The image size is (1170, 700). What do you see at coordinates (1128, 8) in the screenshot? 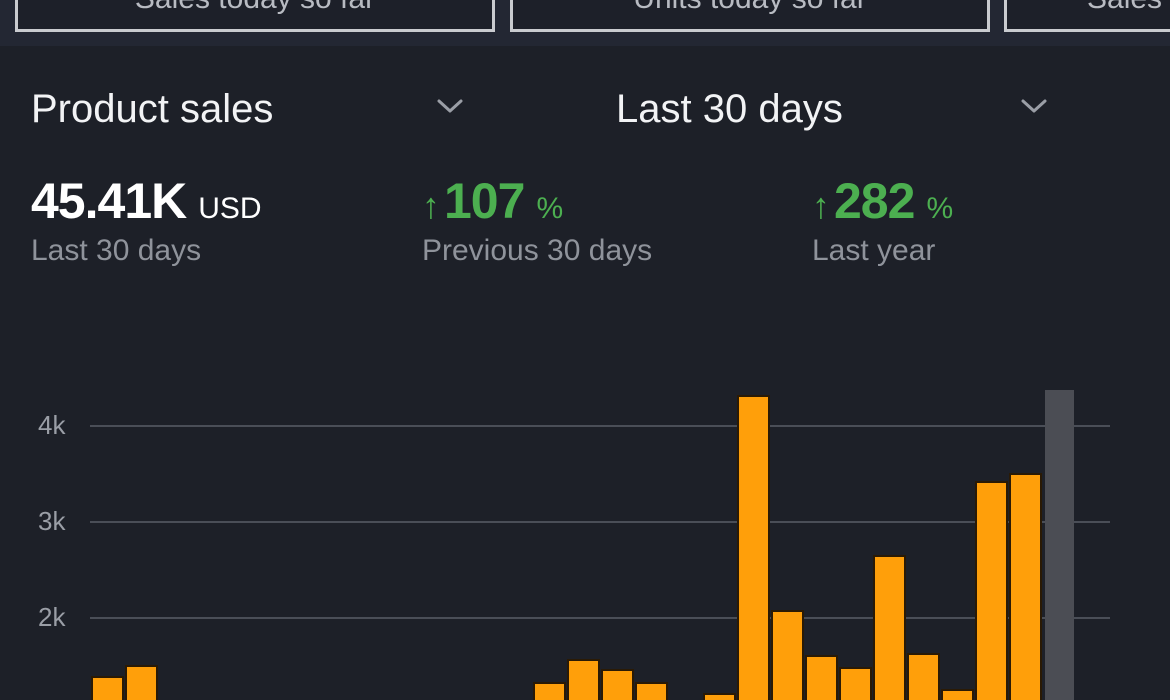
I see `card-label: Sales` at bounding box center [1128, 8].